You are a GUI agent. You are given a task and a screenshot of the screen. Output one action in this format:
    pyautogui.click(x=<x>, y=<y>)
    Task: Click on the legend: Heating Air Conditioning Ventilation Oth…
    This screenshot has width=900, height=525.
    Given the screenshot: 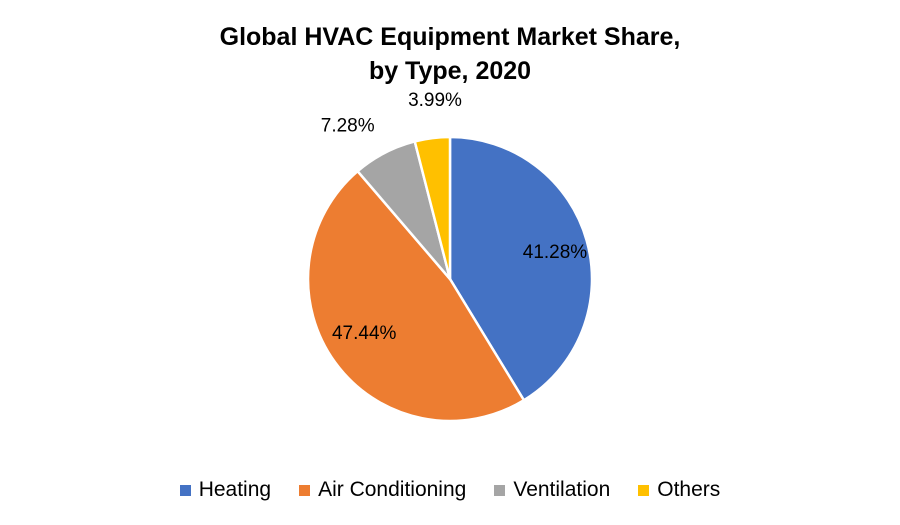 What is the action you would take?
    pyautogui.click(x=450, y=490)
    